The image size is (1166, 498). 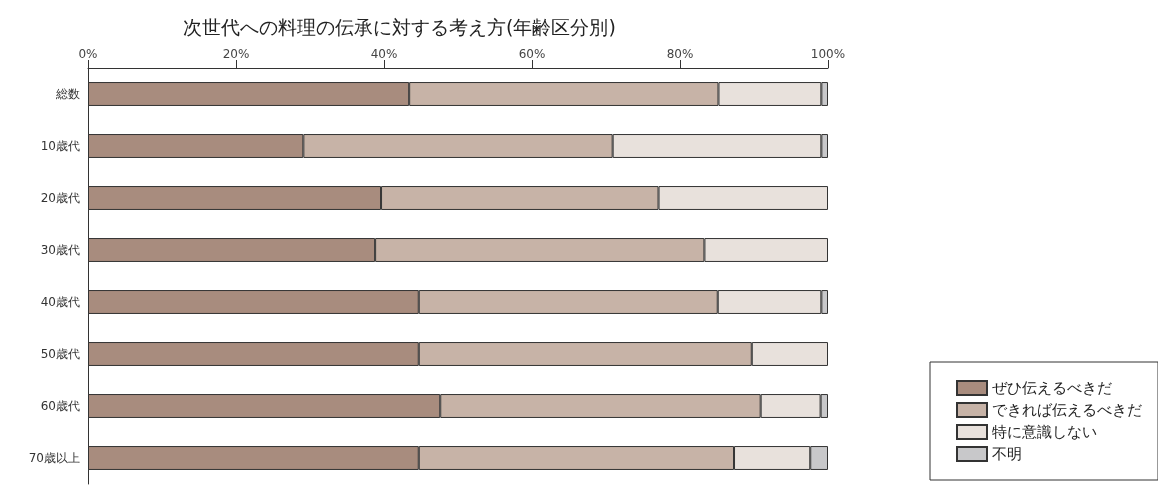 What do you see at coordinates (60, 146) in the screenshot?
I see `y-tick-label: 10歳代` at bounding box center [60, 146].